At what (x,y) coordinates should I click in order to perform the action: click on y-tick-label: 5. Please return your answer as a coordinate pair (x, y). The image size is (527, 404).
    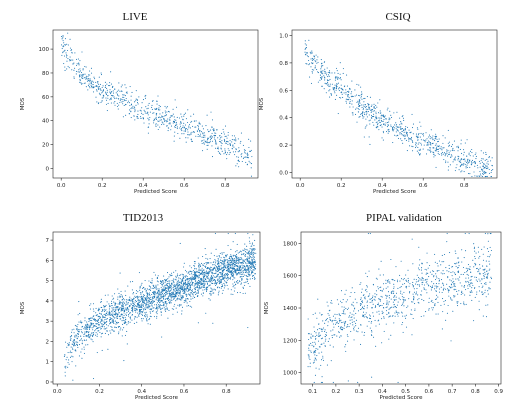
    Looking at the image, I should click on (48, 282).